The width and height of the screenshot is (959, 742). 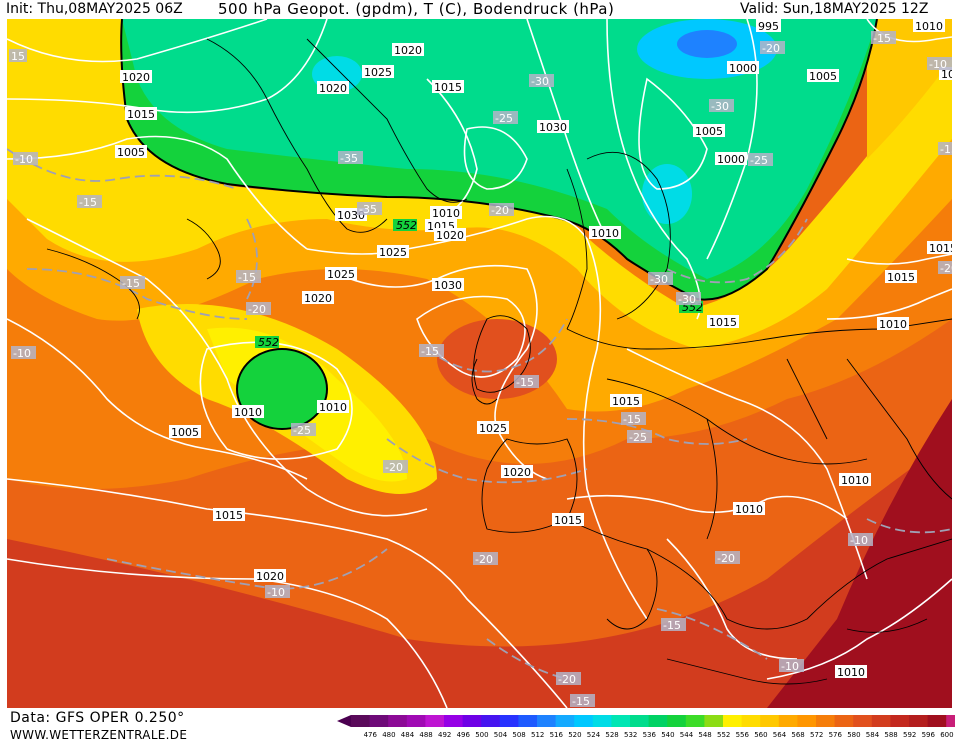 What do you see at coordinates (574, 735) in the screenshot?
I see `colorbar-tick-label: 520` at bounding box center [574, 735].